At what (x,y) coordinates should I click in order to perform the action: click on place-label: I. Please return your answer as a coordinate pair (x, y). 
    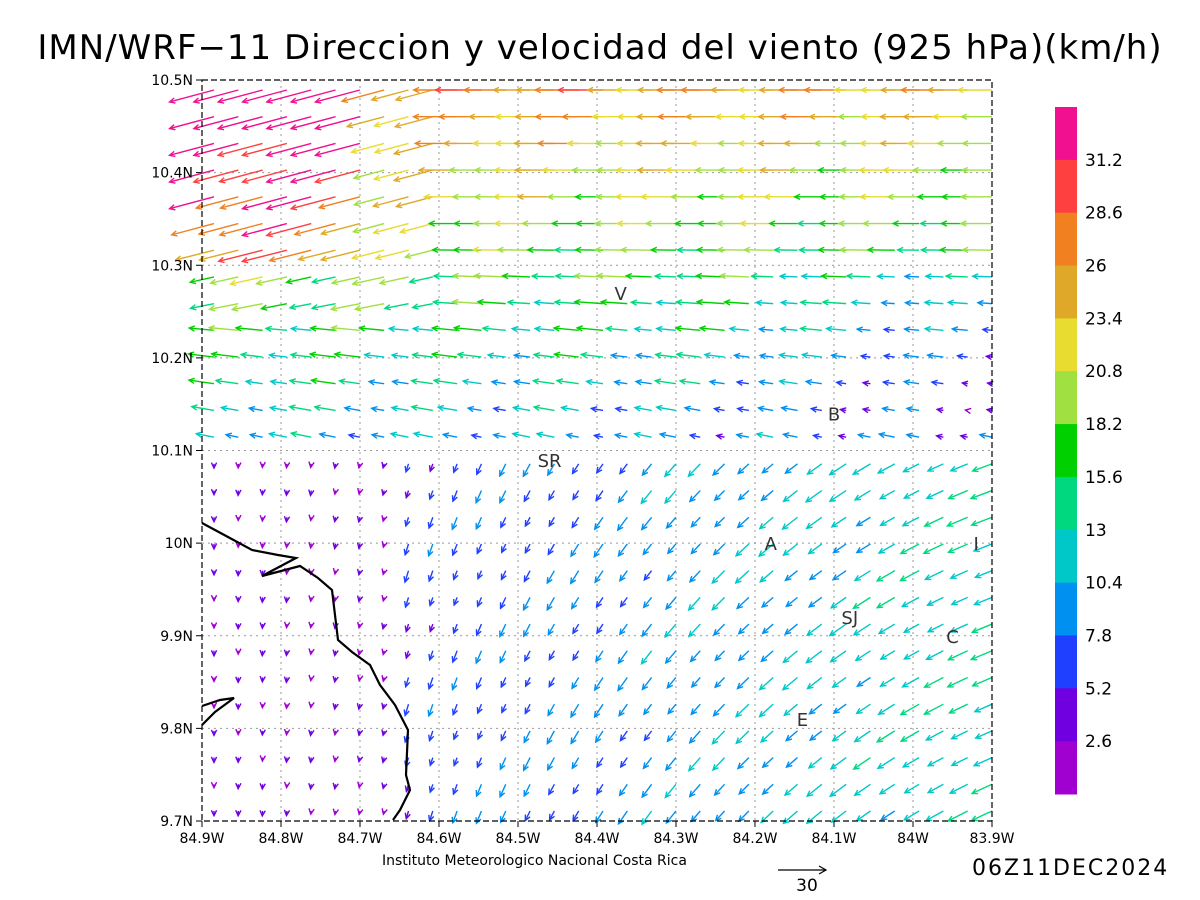
    Looking at the image, I should click on (976, 544).